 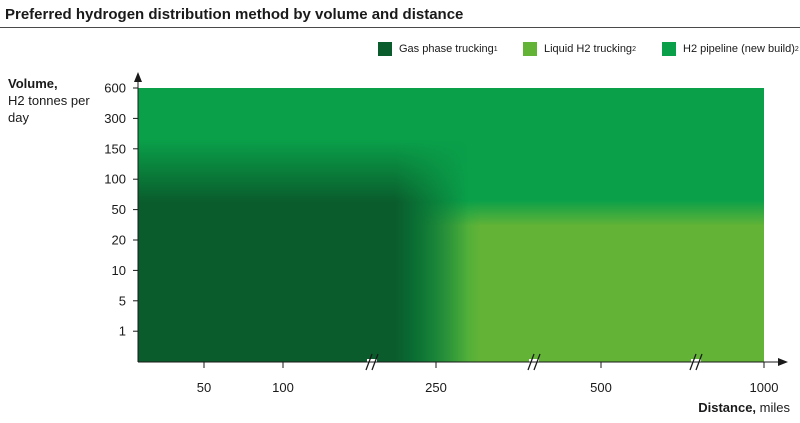 I want to click on x-axis-label: Distance, miles, so click(x=744, y=407).